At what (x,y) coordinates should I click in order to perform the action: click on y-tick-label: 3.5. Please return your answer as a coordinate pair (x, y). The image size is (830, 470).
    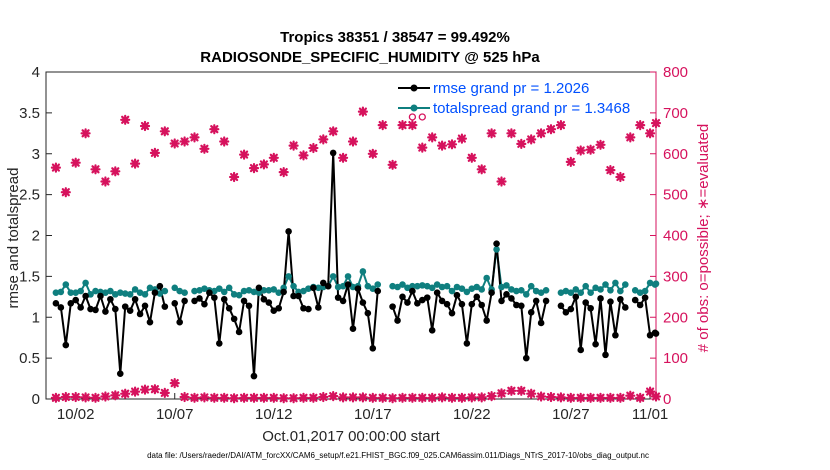
    Looking at the image, I should click on (29, 113).